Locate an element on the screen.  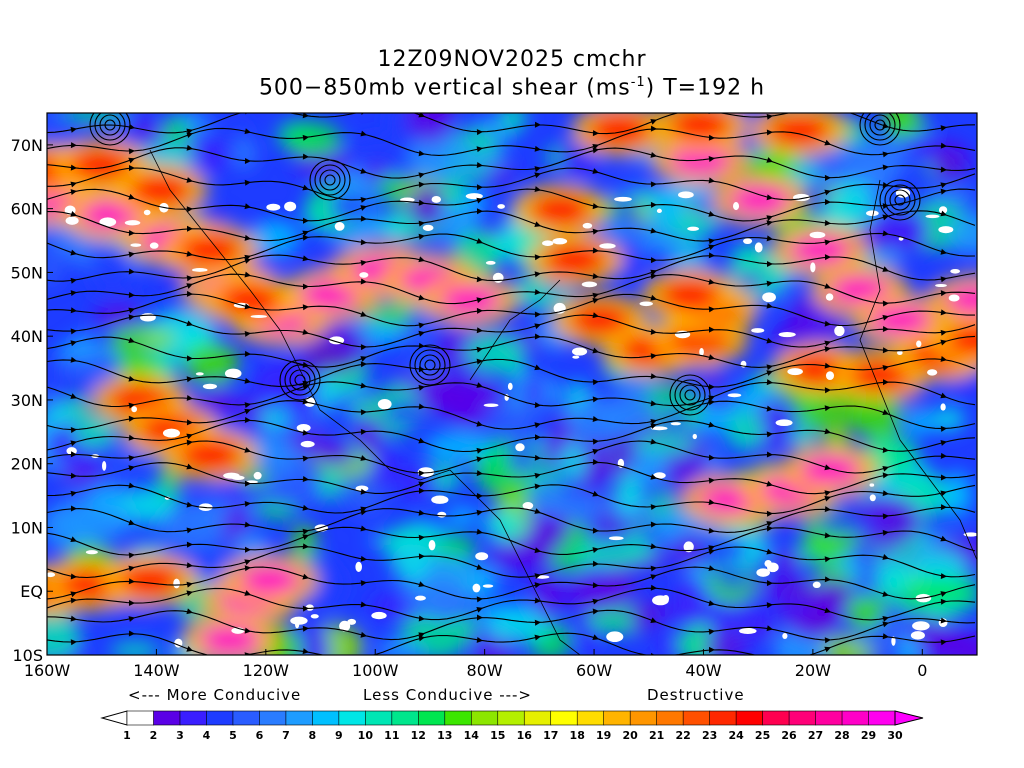
subtitle-suffix: ) T=192 h is located at coordinates (705, 88).